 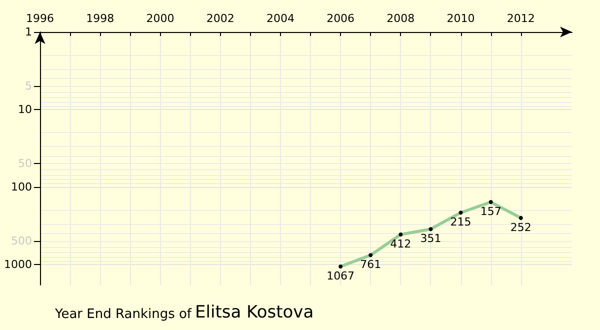 What do you see at coordinates (28, 32) in the screenshot?
I see `y-tick-label: 1` at bounding box center [28, 32].